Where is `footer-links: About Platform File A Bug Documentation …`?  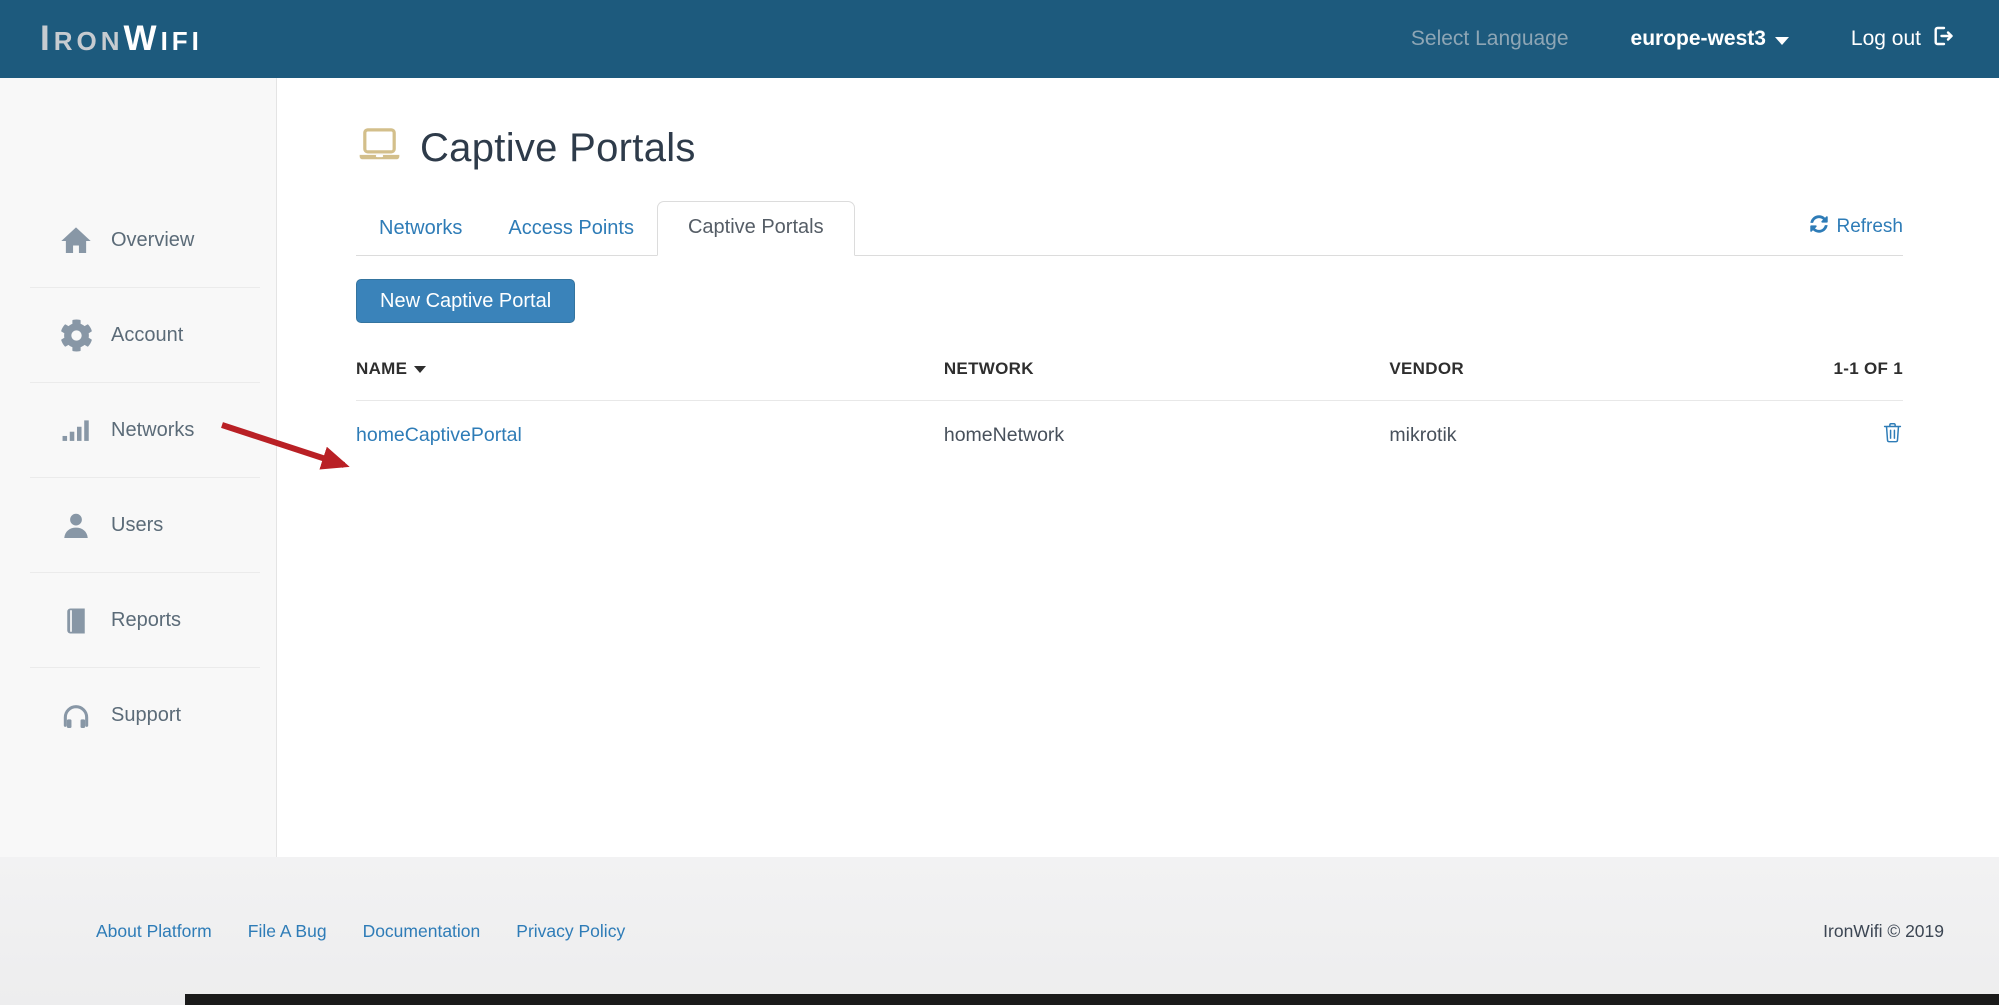
footer-links: About Platform File A Bug Documentation … is located at coordinates (360, 931).